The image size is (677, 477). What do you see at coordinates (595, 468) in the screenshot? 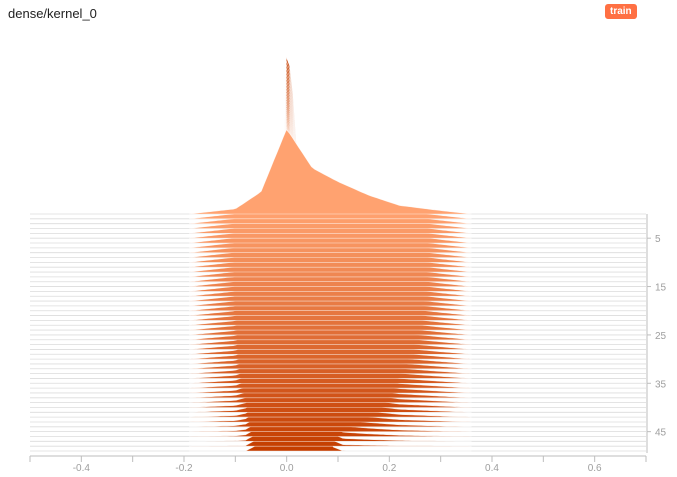
I see `x-tick-label: 0.6` at bounding box center [595, 468].